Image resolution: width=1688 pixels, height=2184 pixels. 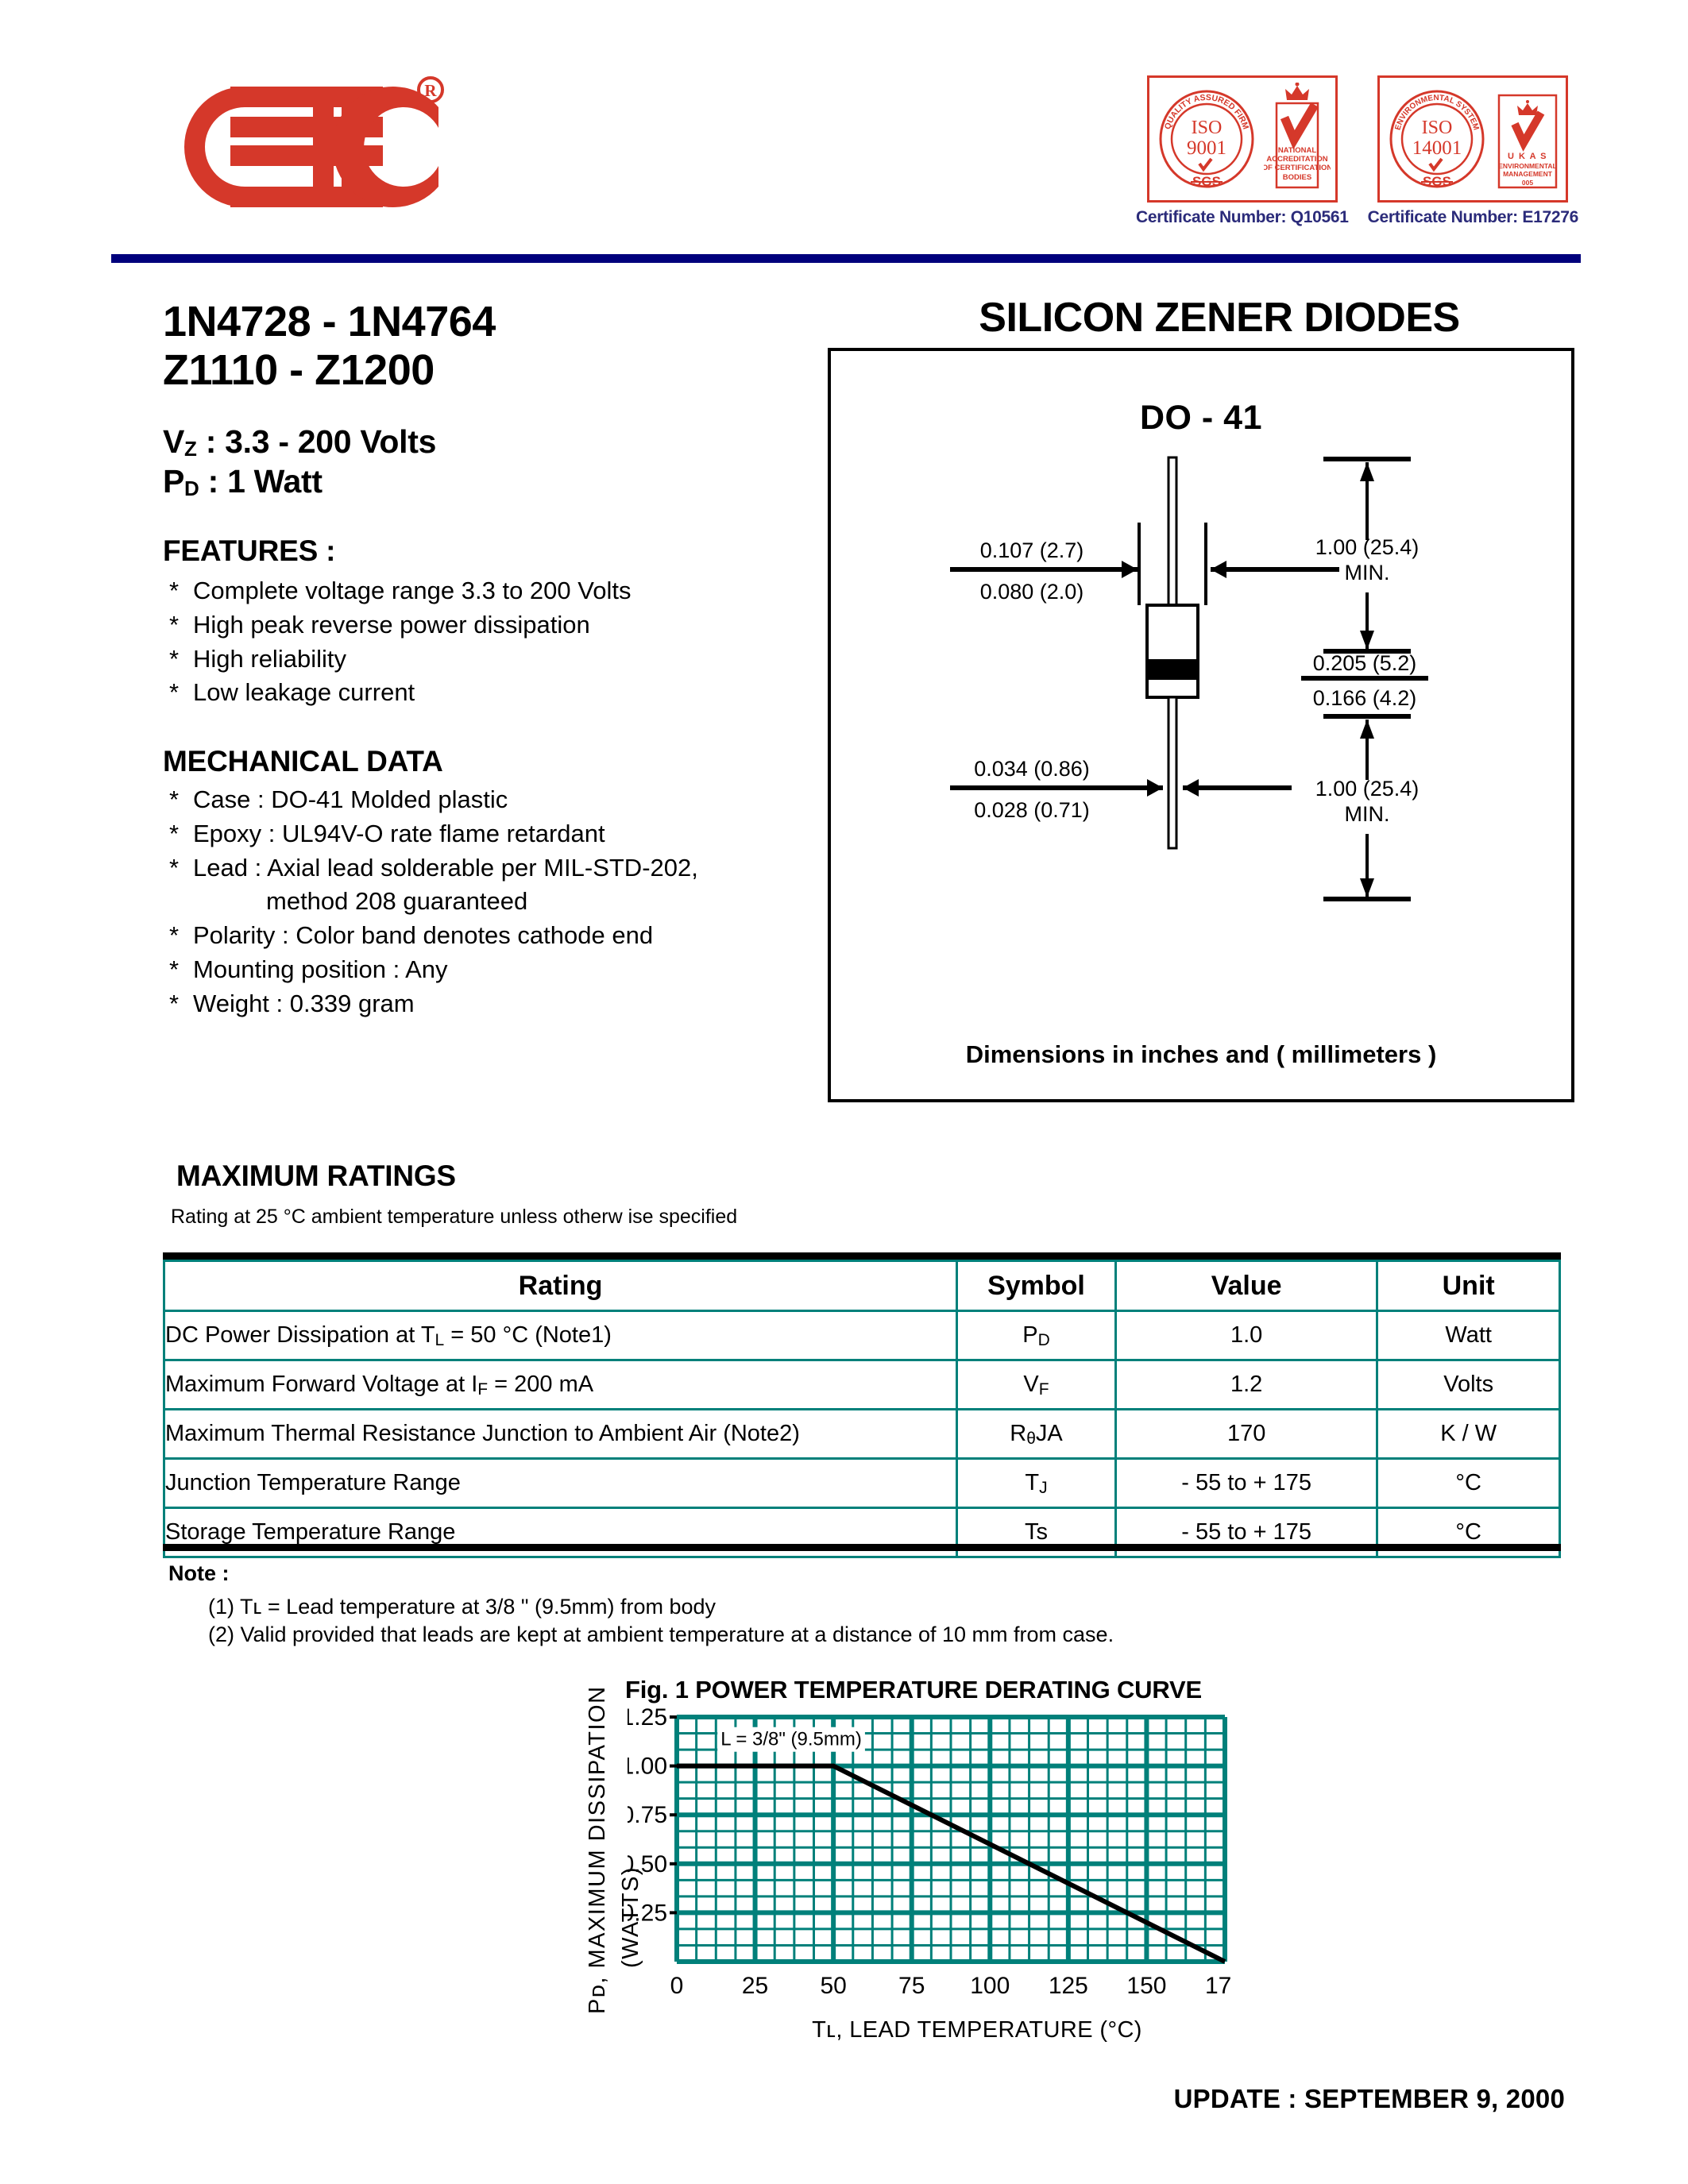 What do you see at coordinates (431, 90) in the screenshot?
I see `svg-text: R` at bounding box center [431, 90].